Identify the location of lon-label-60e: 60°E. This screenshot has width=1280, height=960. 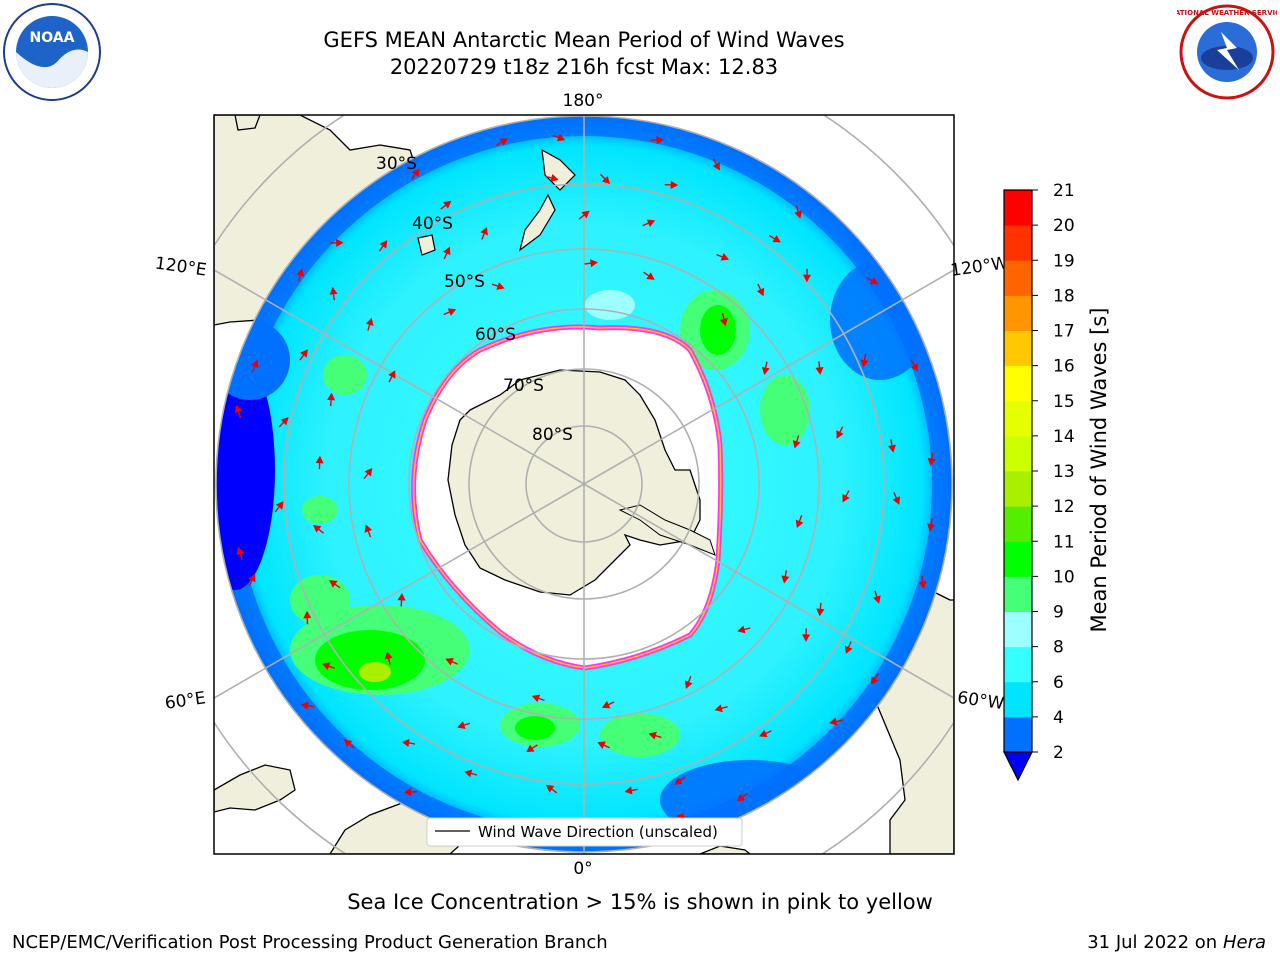
(185, 700).